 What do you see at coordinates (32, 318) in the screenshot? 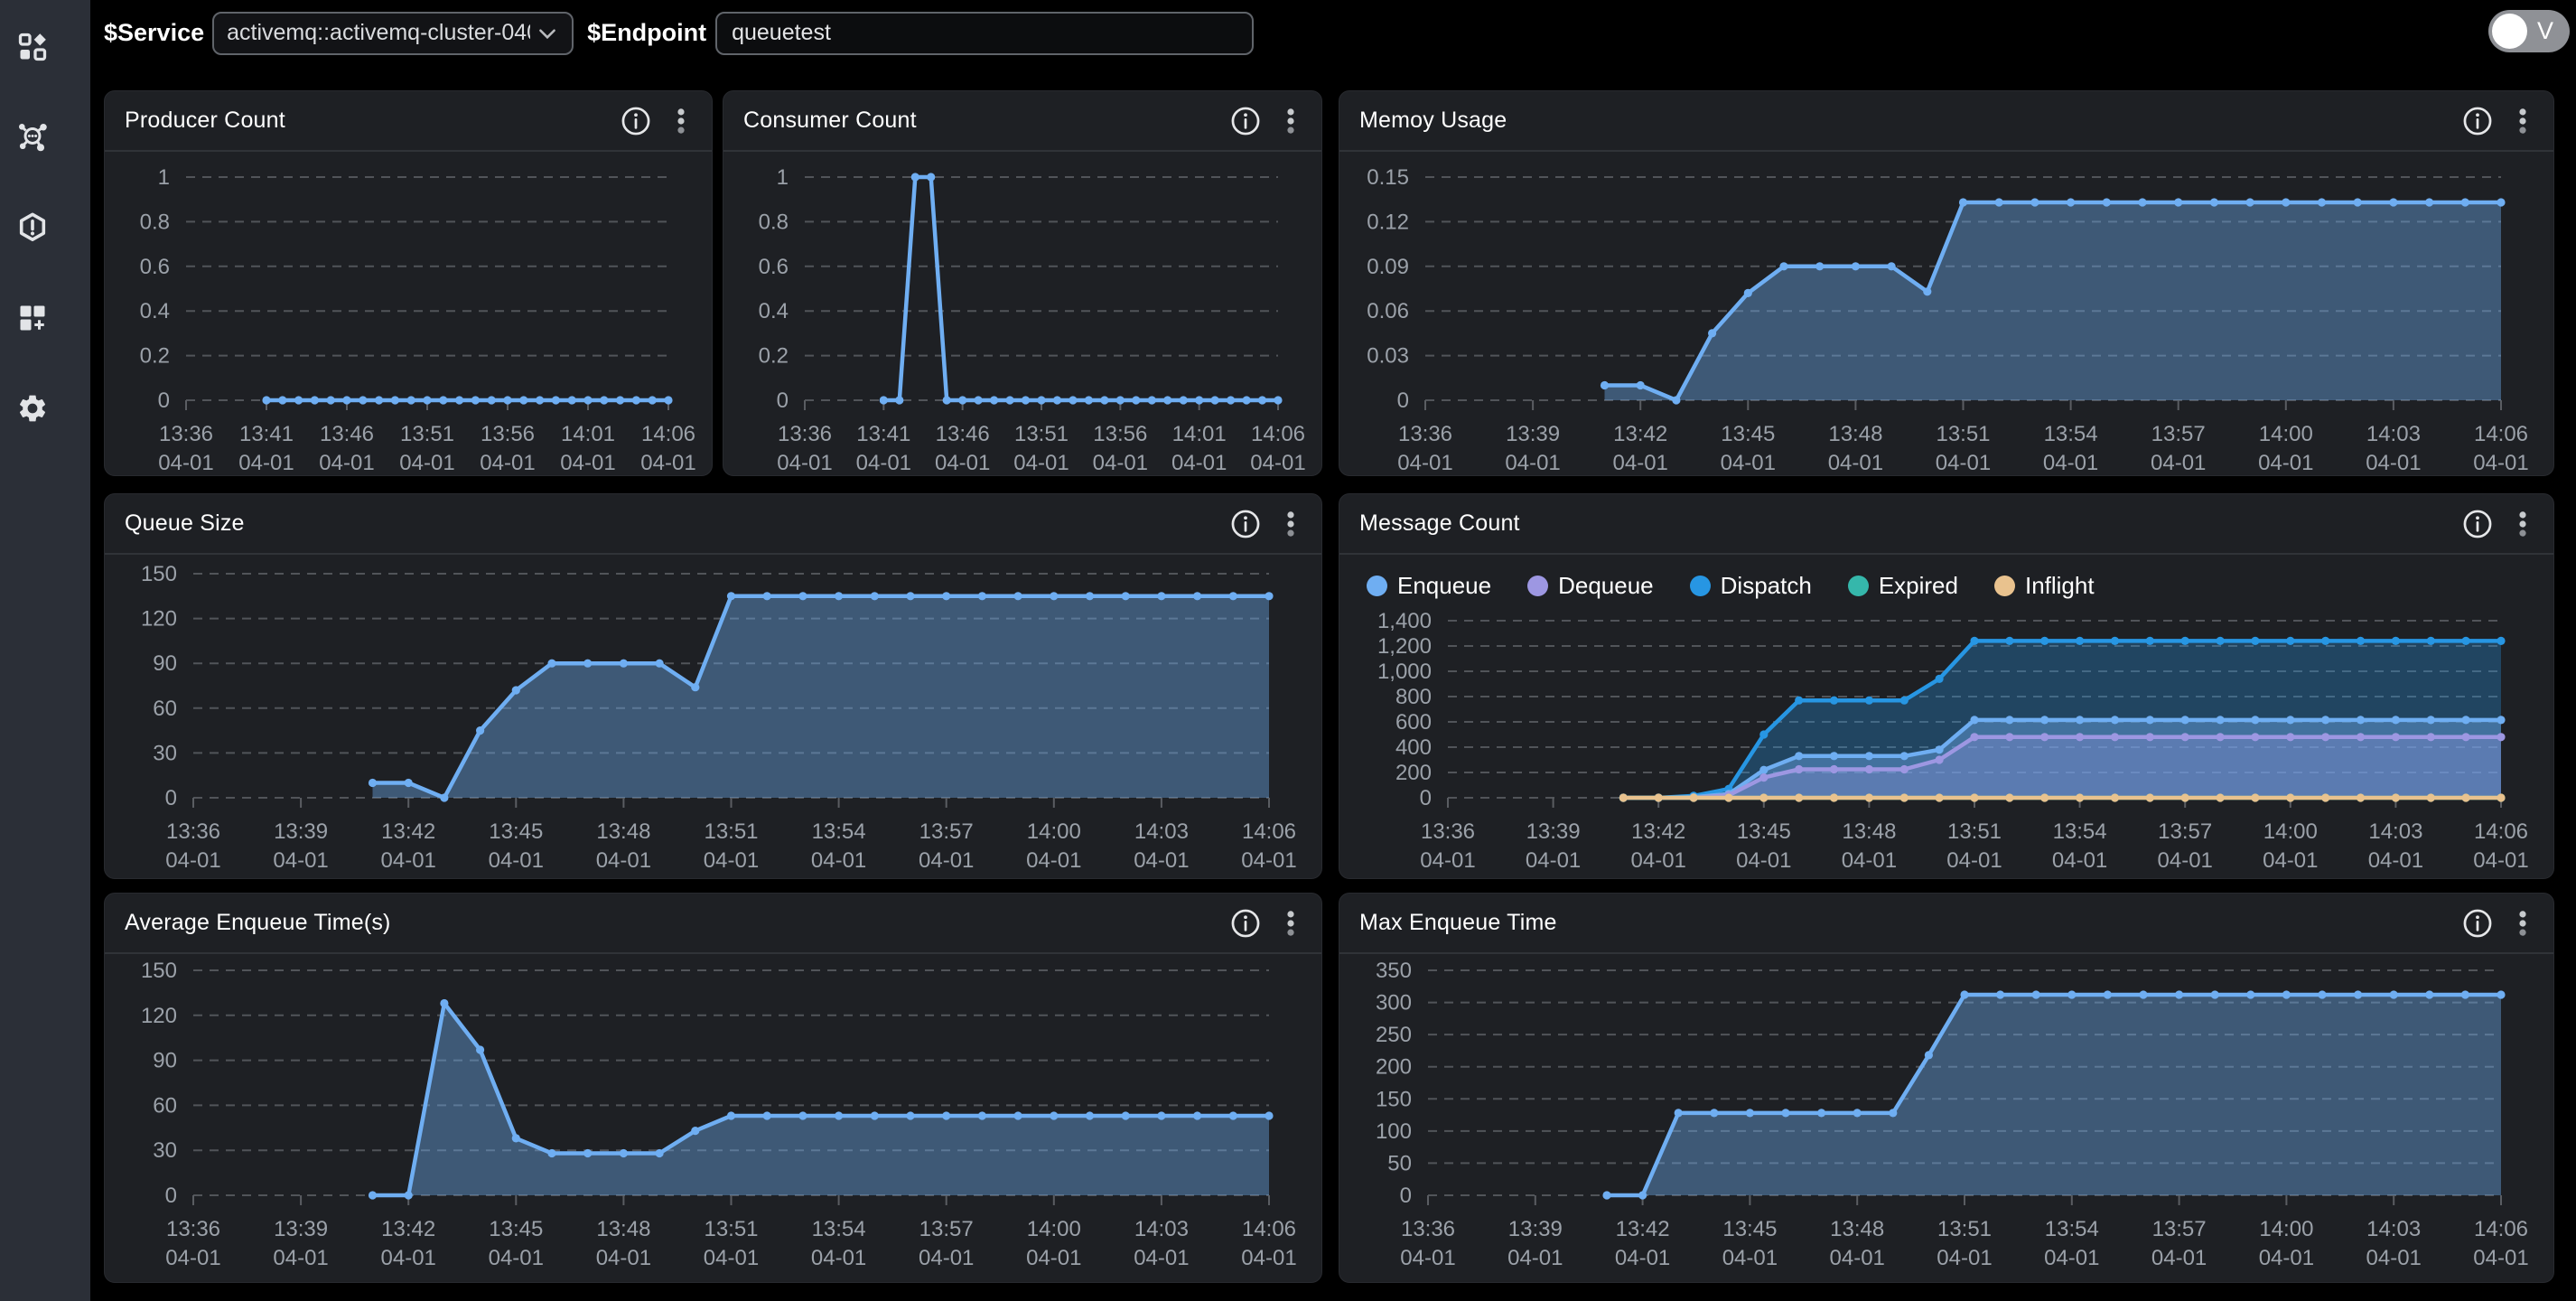
I see `add-dashboard-icon` at bounding box center [32, 318].